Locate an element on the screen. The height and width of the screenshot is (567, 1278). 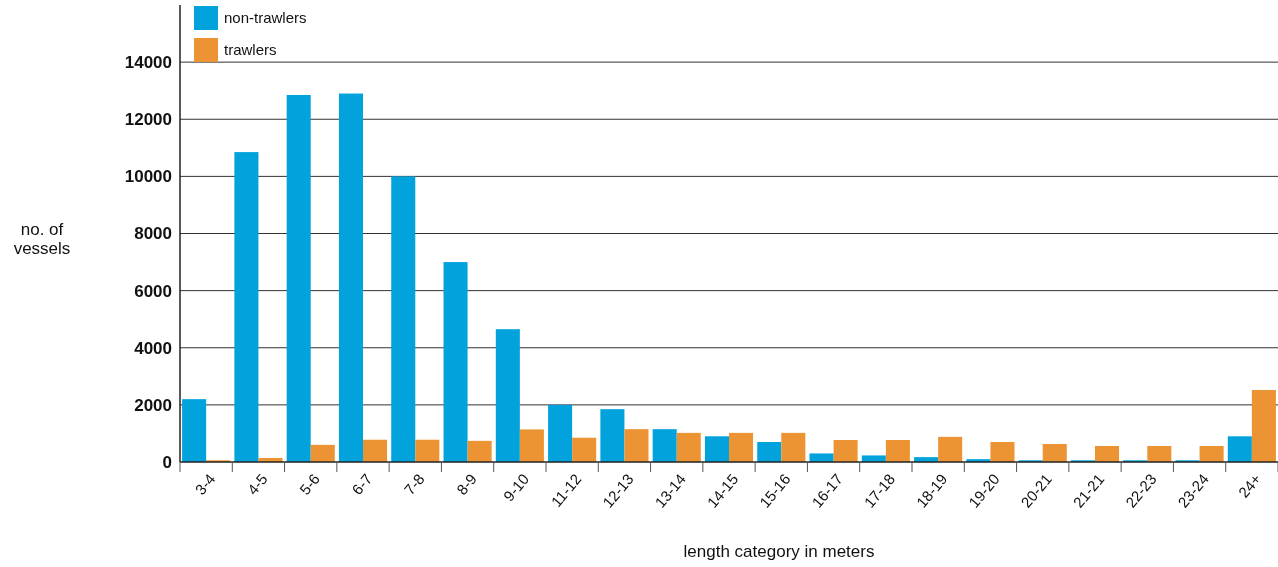
x-tick-label: 24+ is located at coordinates (1249, 485).